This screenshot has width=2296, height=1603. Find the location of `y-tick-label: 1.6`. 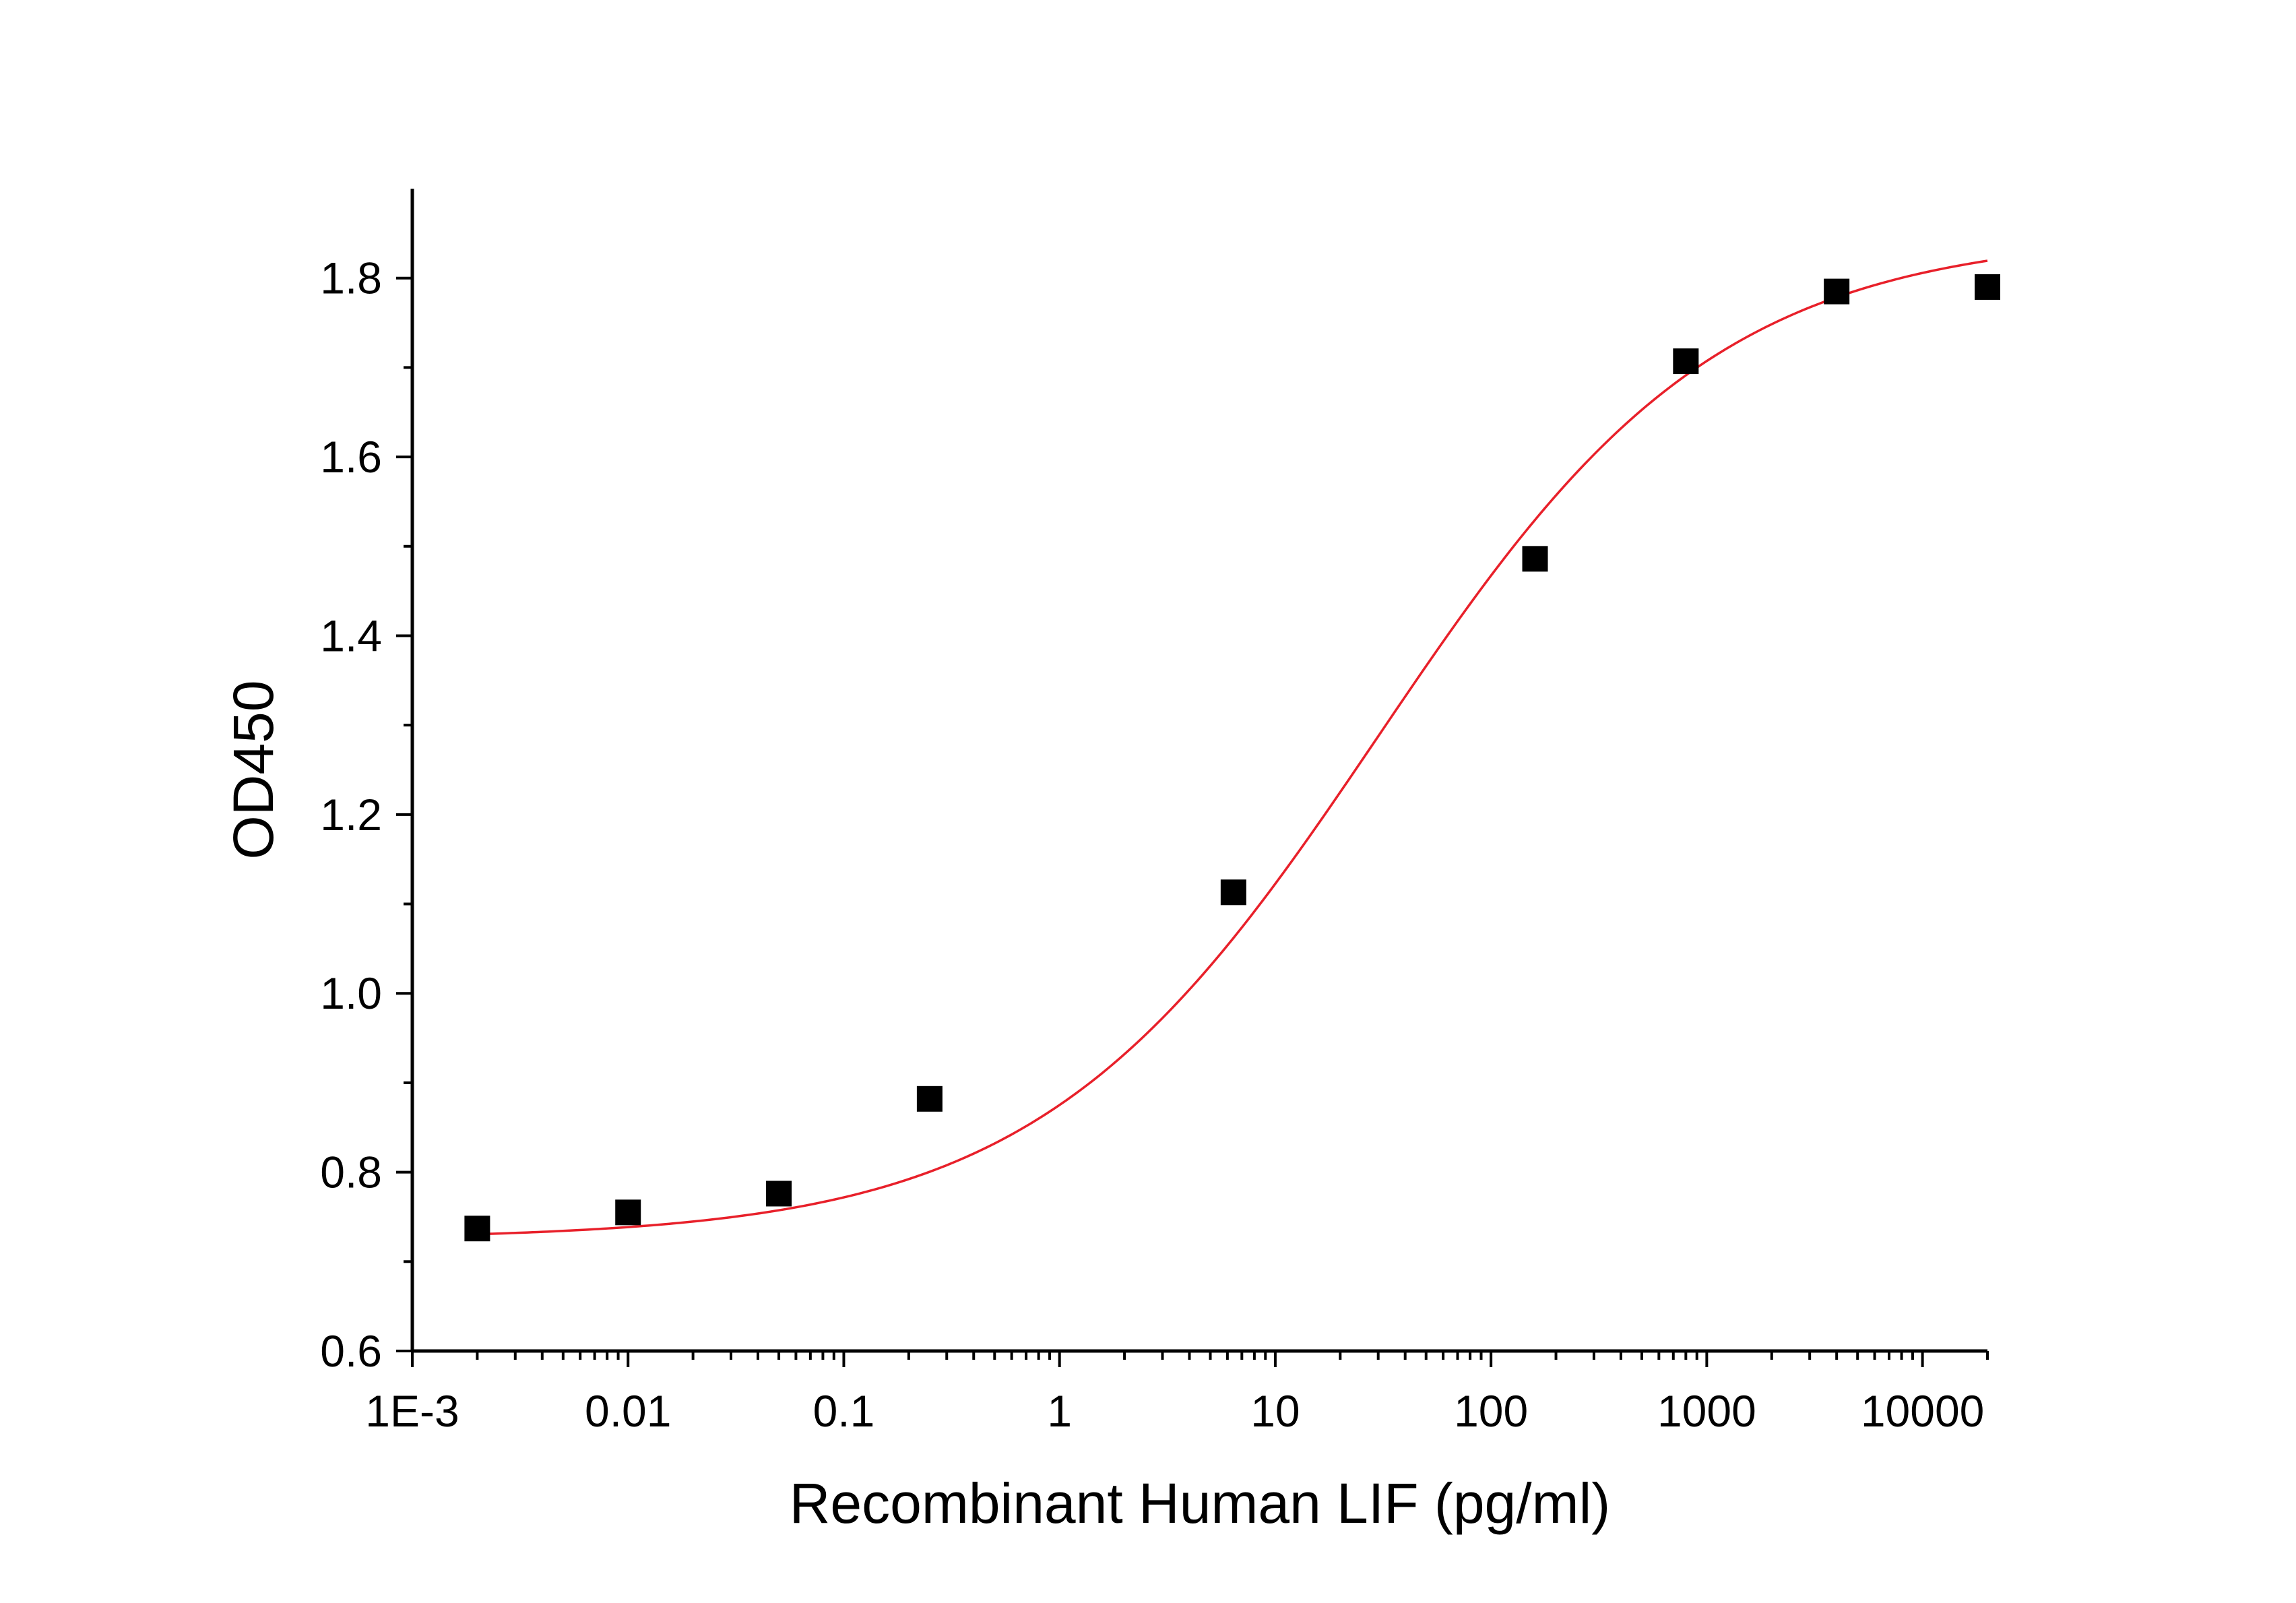

y-tick-label: 1.6 is located at coordinates (351, 457).